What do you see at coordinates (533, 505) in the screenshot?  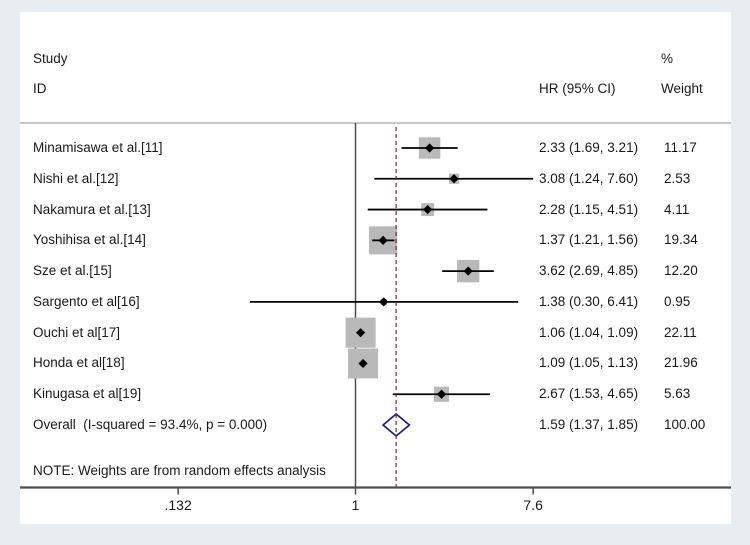 I see `x-tick-label: 7.6` at bounding box center [533, 505].